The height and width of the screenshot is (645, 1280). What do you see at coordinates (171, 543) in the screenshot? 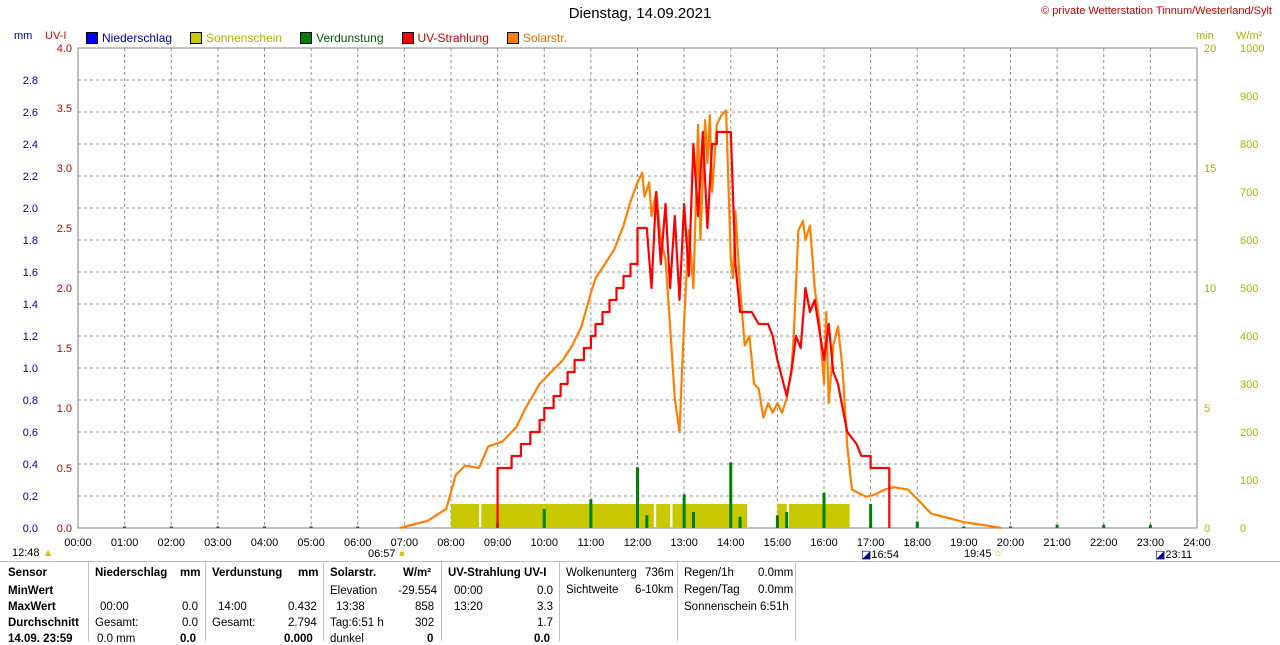
I see `tick-label-time: 02:00` at bounding box center [171, 543].